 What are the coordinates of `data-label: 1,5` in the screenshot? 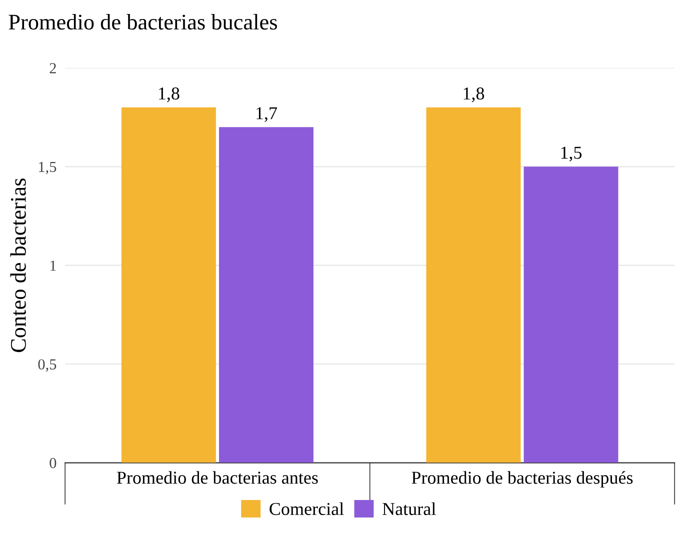 It's located at (571, 154).